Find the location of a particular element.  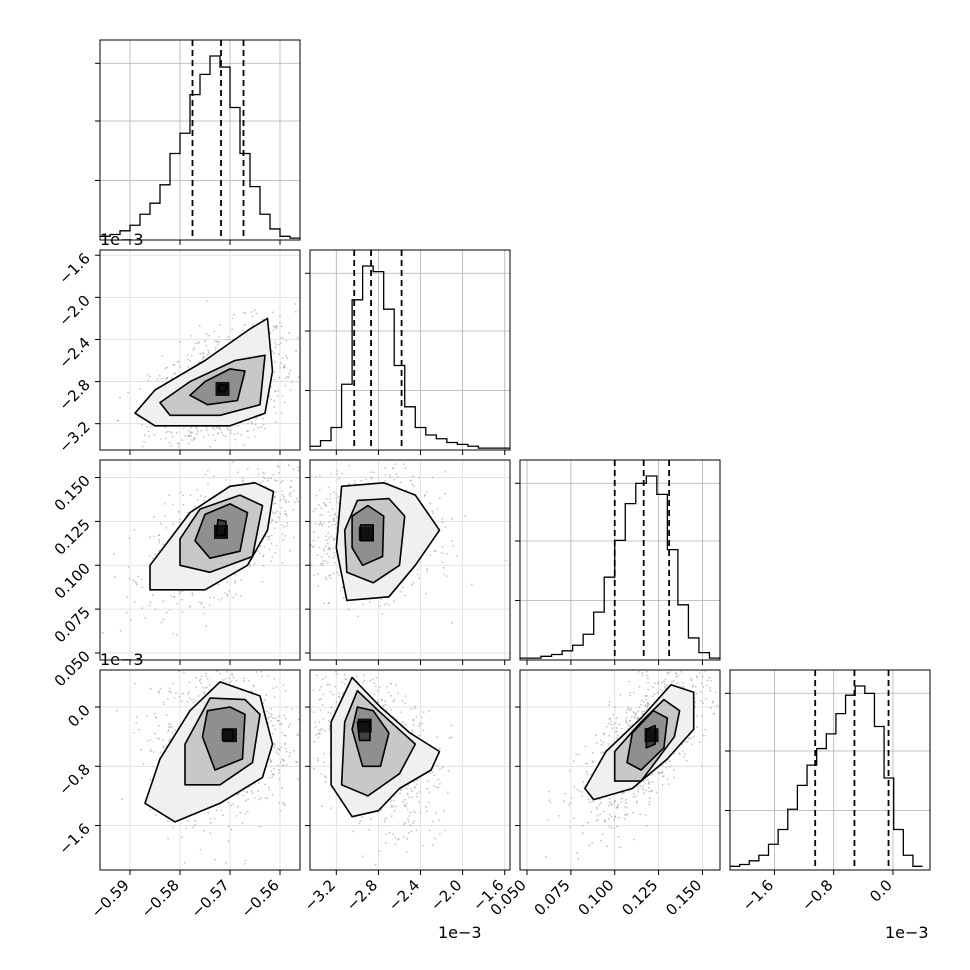

hist2d-1-2-frame is located at coordinates (410, 560).